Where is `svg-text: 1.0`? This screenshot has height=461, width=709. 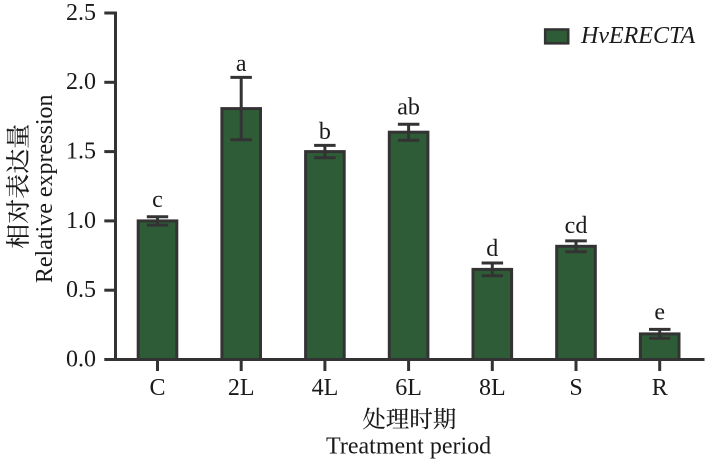
svg-text: 1.0 is located at coordinates (81, 221).